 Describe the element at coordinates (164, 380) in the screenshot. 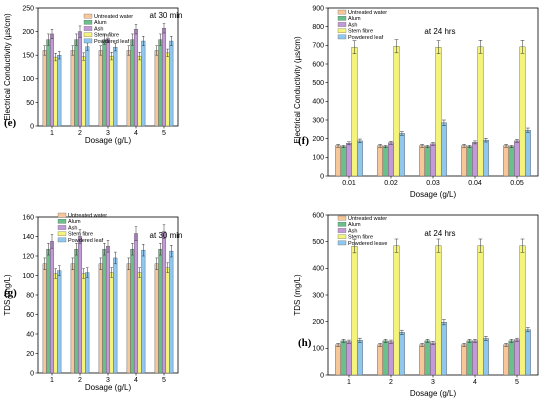

I see `x-tick-label: 5` at that location.